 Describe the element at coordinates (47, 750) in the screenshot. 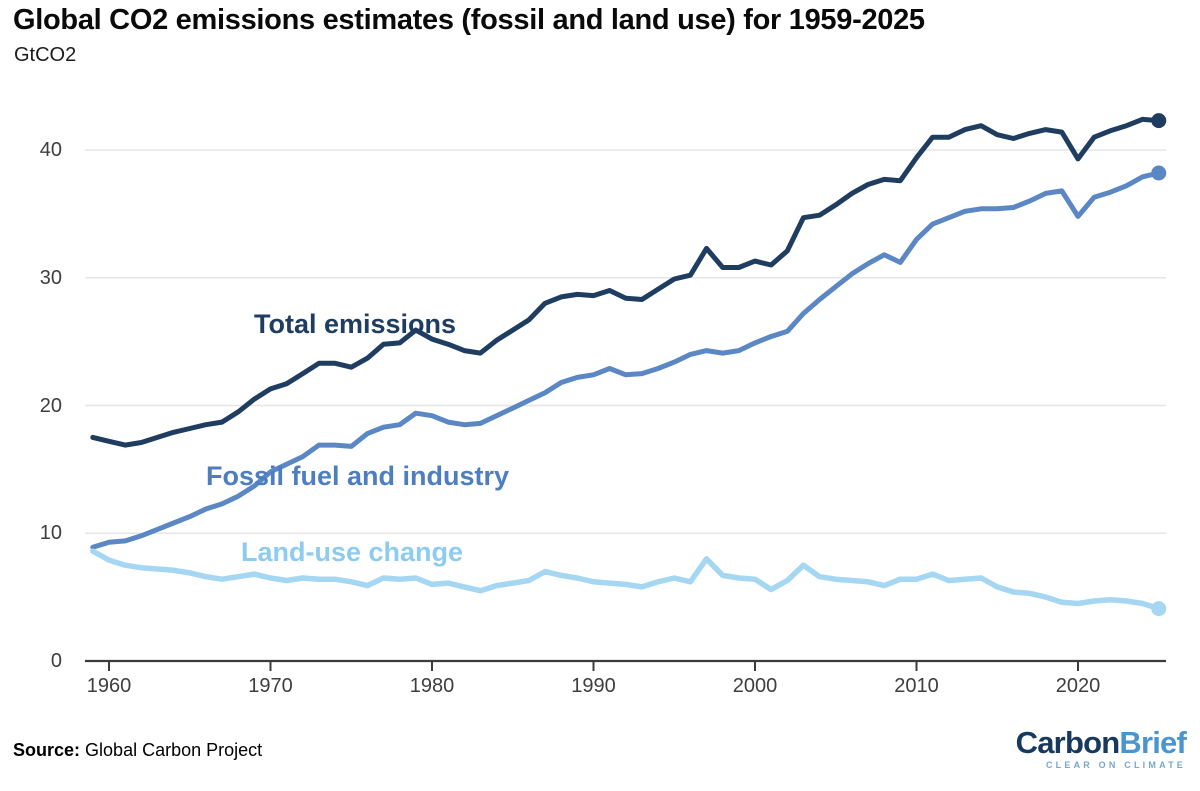

I see `source-label: Source:` at that location.